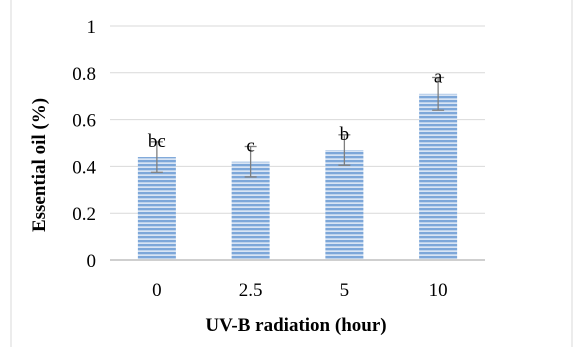 The width and height of the screenshot is (575, 347). What do you see at coordinates (345, 290) in the screenshot?
I see `x-tick-label: 5` at bounding box center [345, 290].